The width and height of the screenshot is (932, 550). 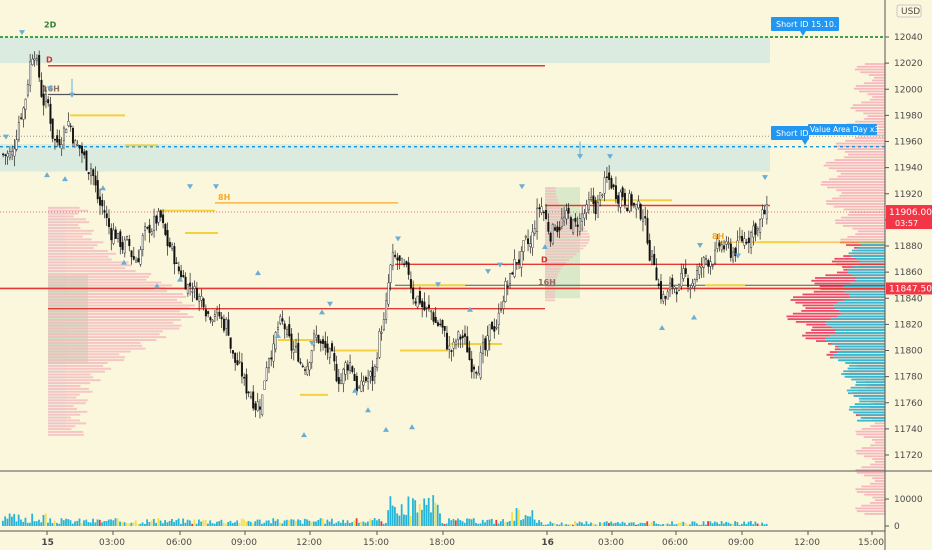 I want to click on level-label: 16H, so click(x=547, y=282).